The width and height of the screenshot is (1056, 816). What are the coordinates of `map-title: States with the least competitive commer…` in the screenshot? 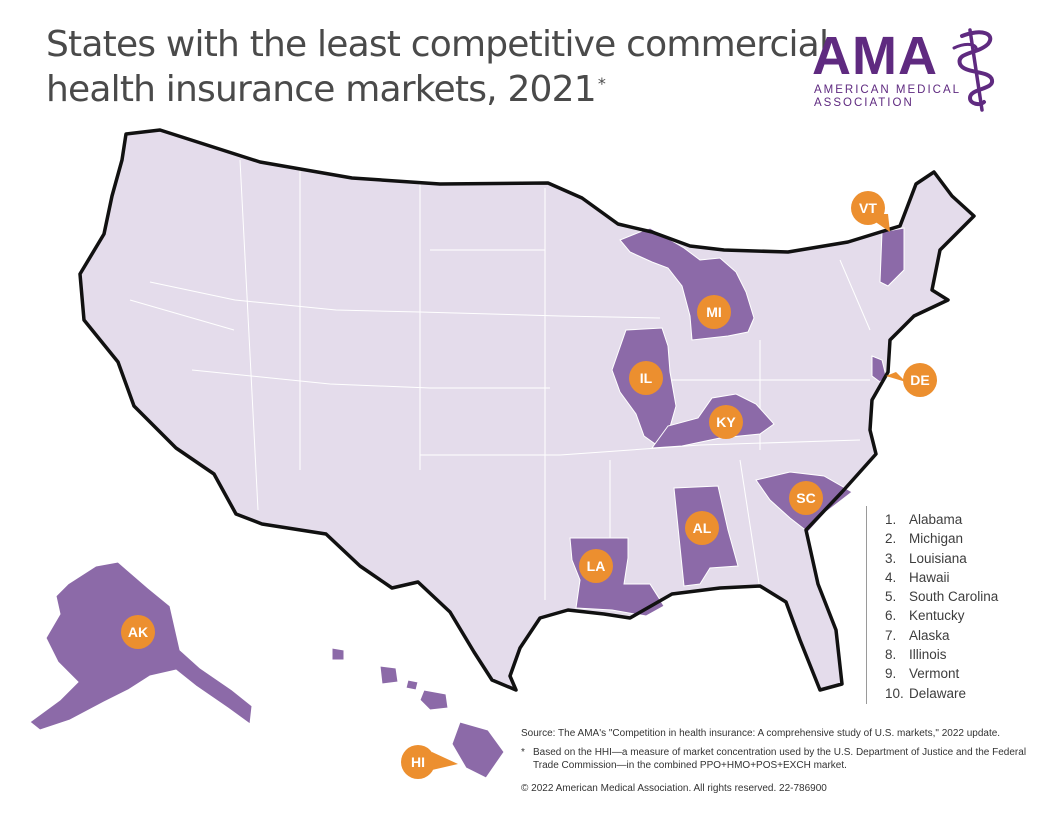 It's located at (437, 67).